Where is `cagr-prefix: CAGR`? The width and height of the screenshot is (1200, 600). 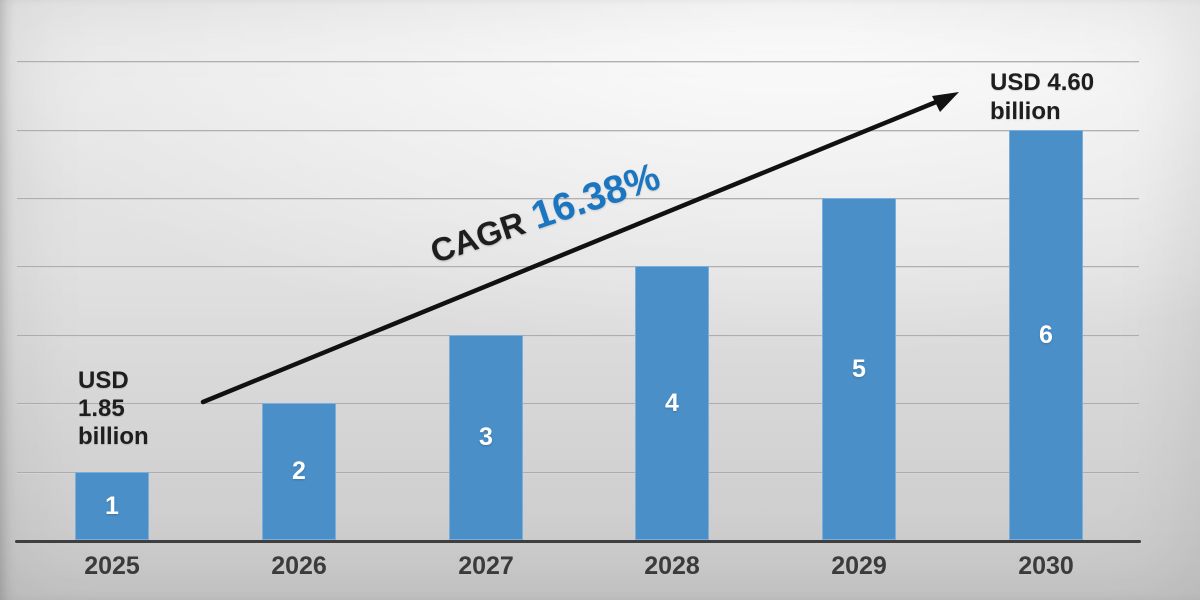
cagr-prefix: CAGR is located at coordinates (477, 237).